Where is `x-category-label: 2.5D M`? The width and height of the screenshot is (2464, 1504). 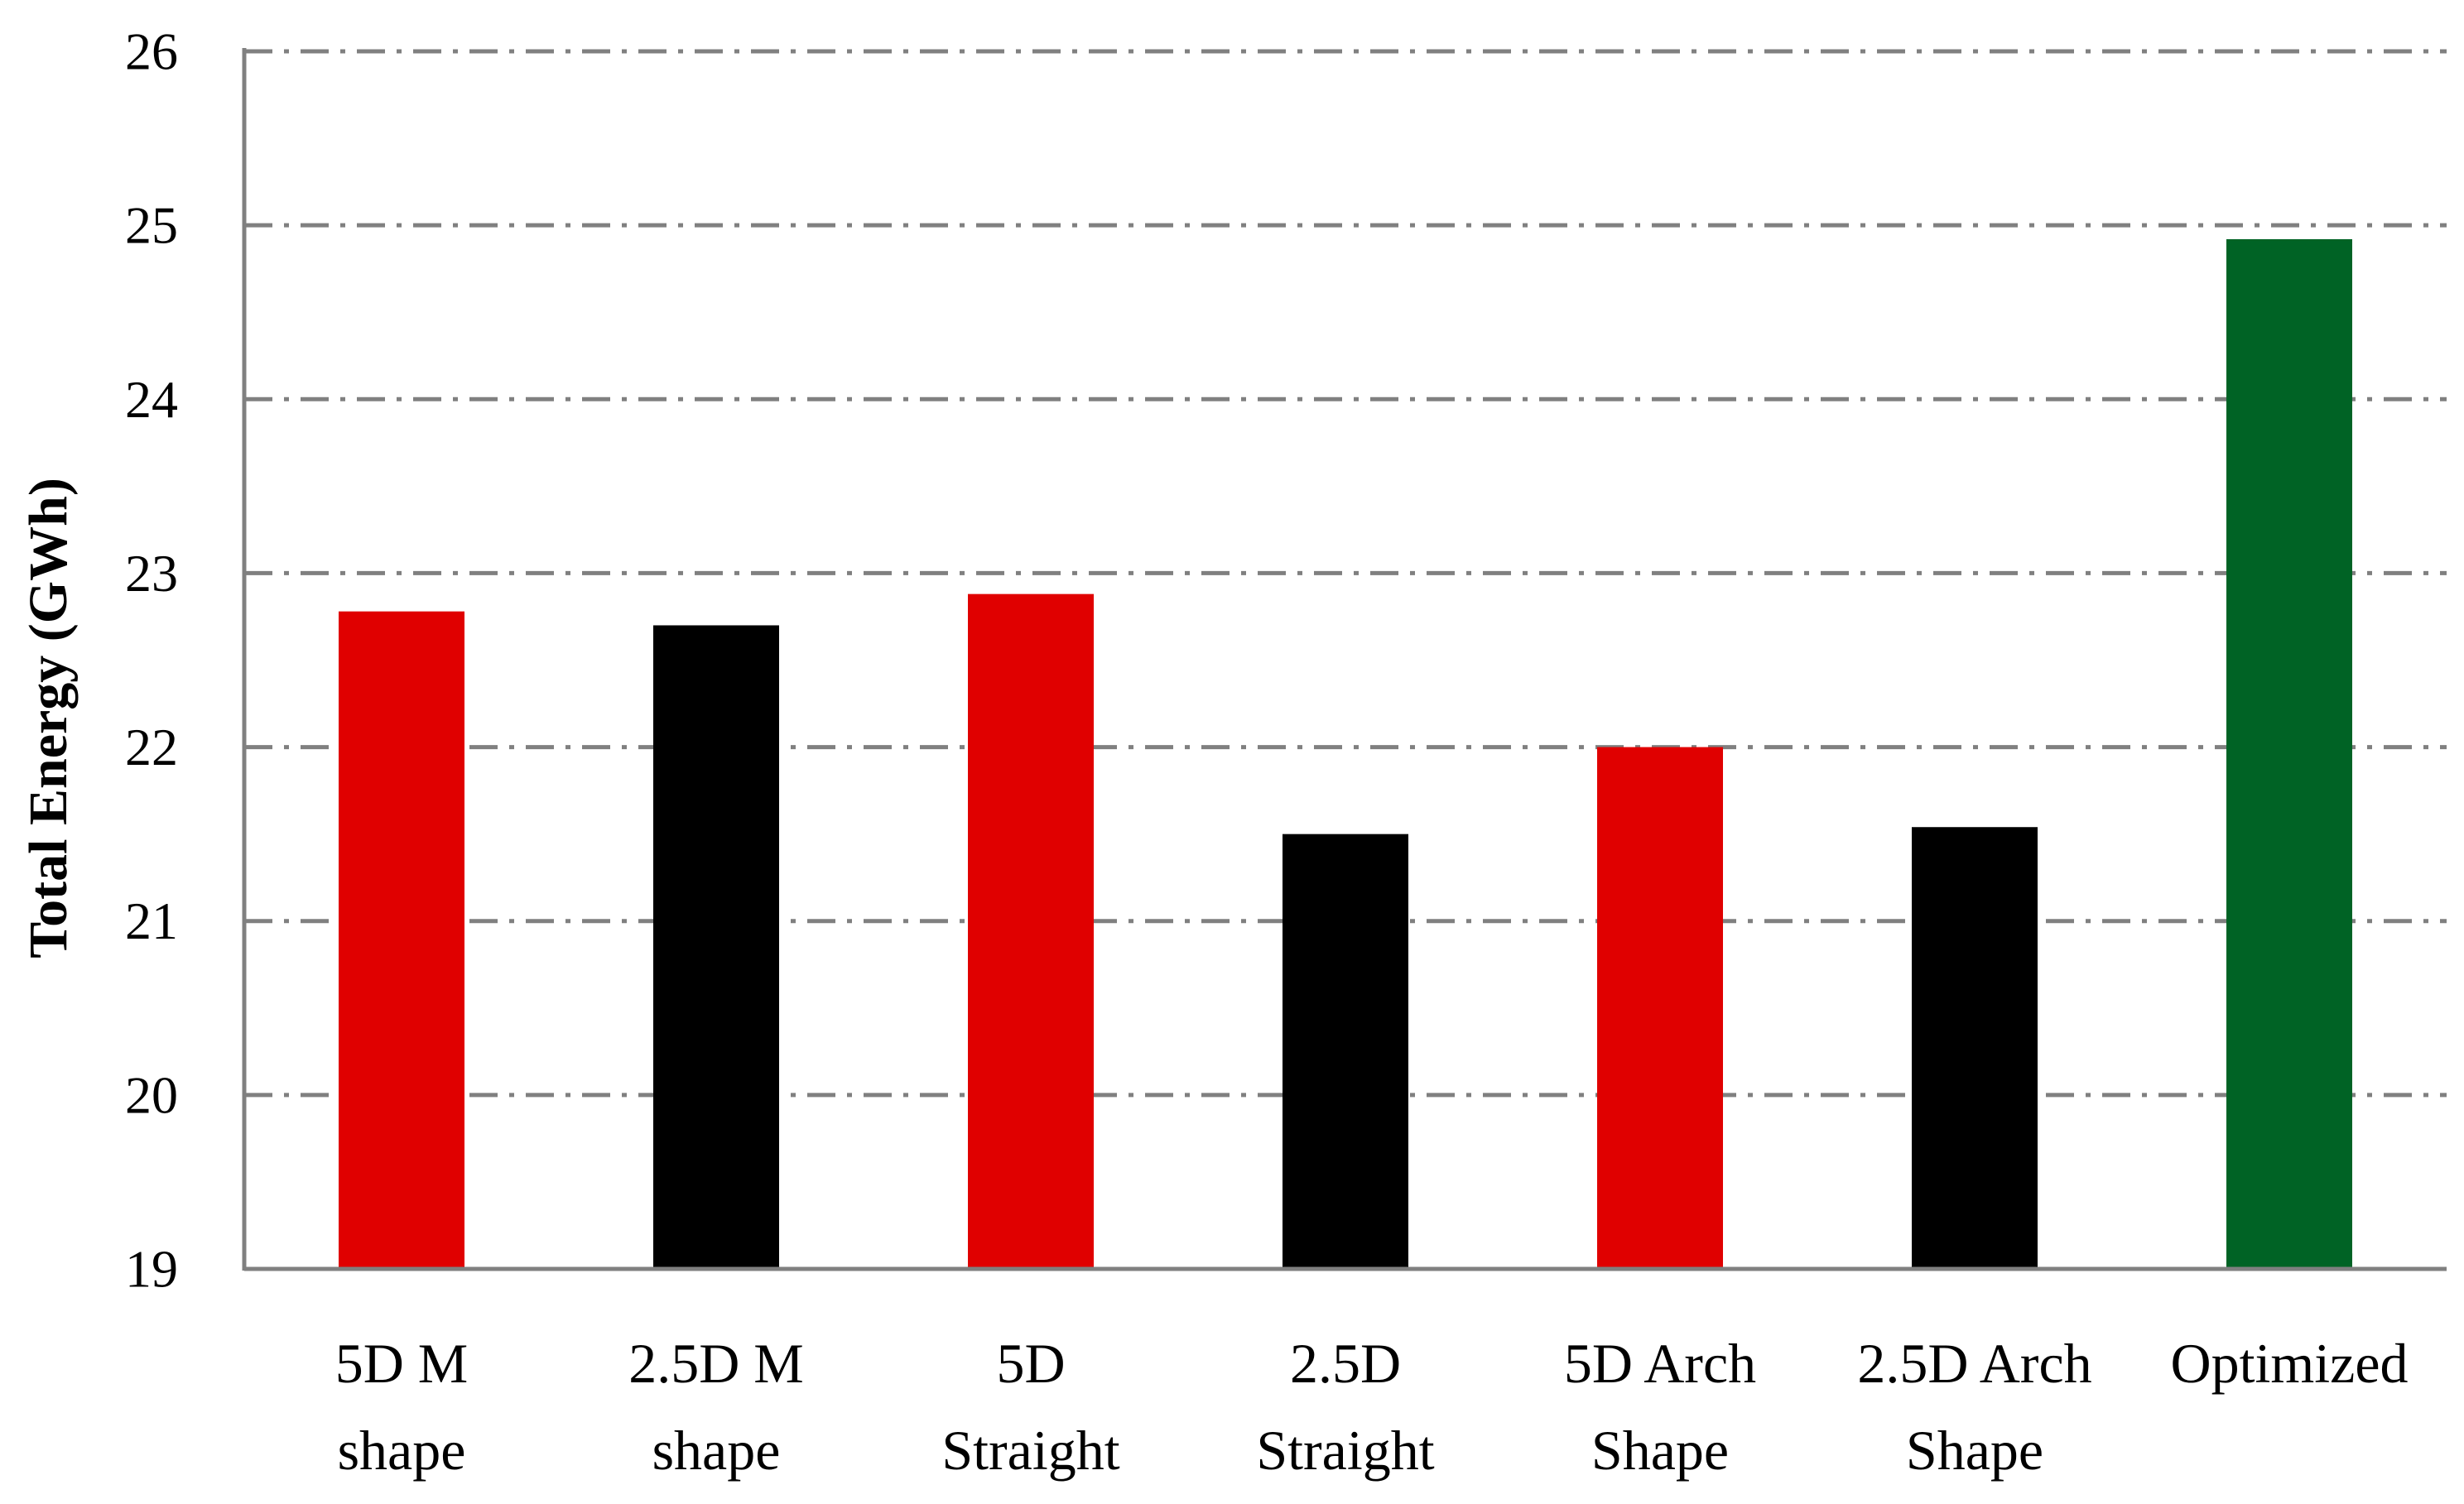 x-category-label: 2.5D M is located at coordinates (716, 1363).